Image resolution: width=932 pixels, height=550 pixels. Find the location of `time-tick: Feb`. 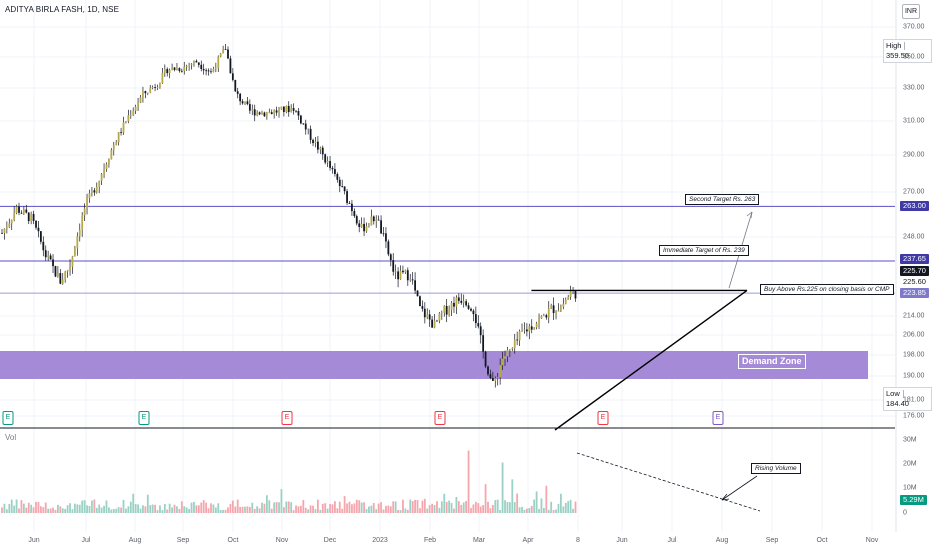

time-tick: Feb is located at coordinates (430, 540).